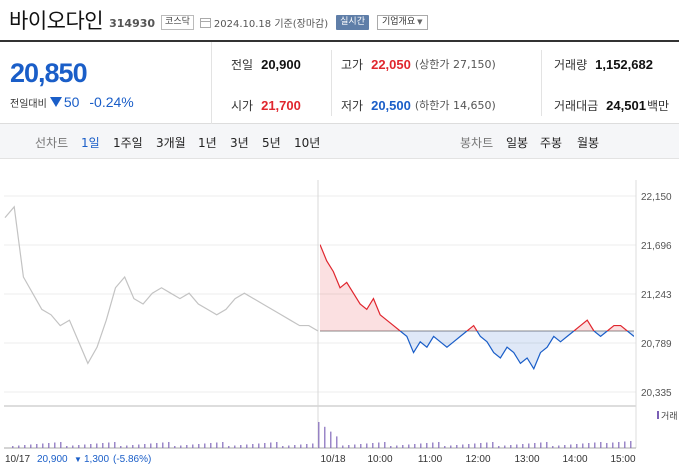 This screenshot has height=474, width=679. I want to click on high-label: 고가, so click(352, 64).